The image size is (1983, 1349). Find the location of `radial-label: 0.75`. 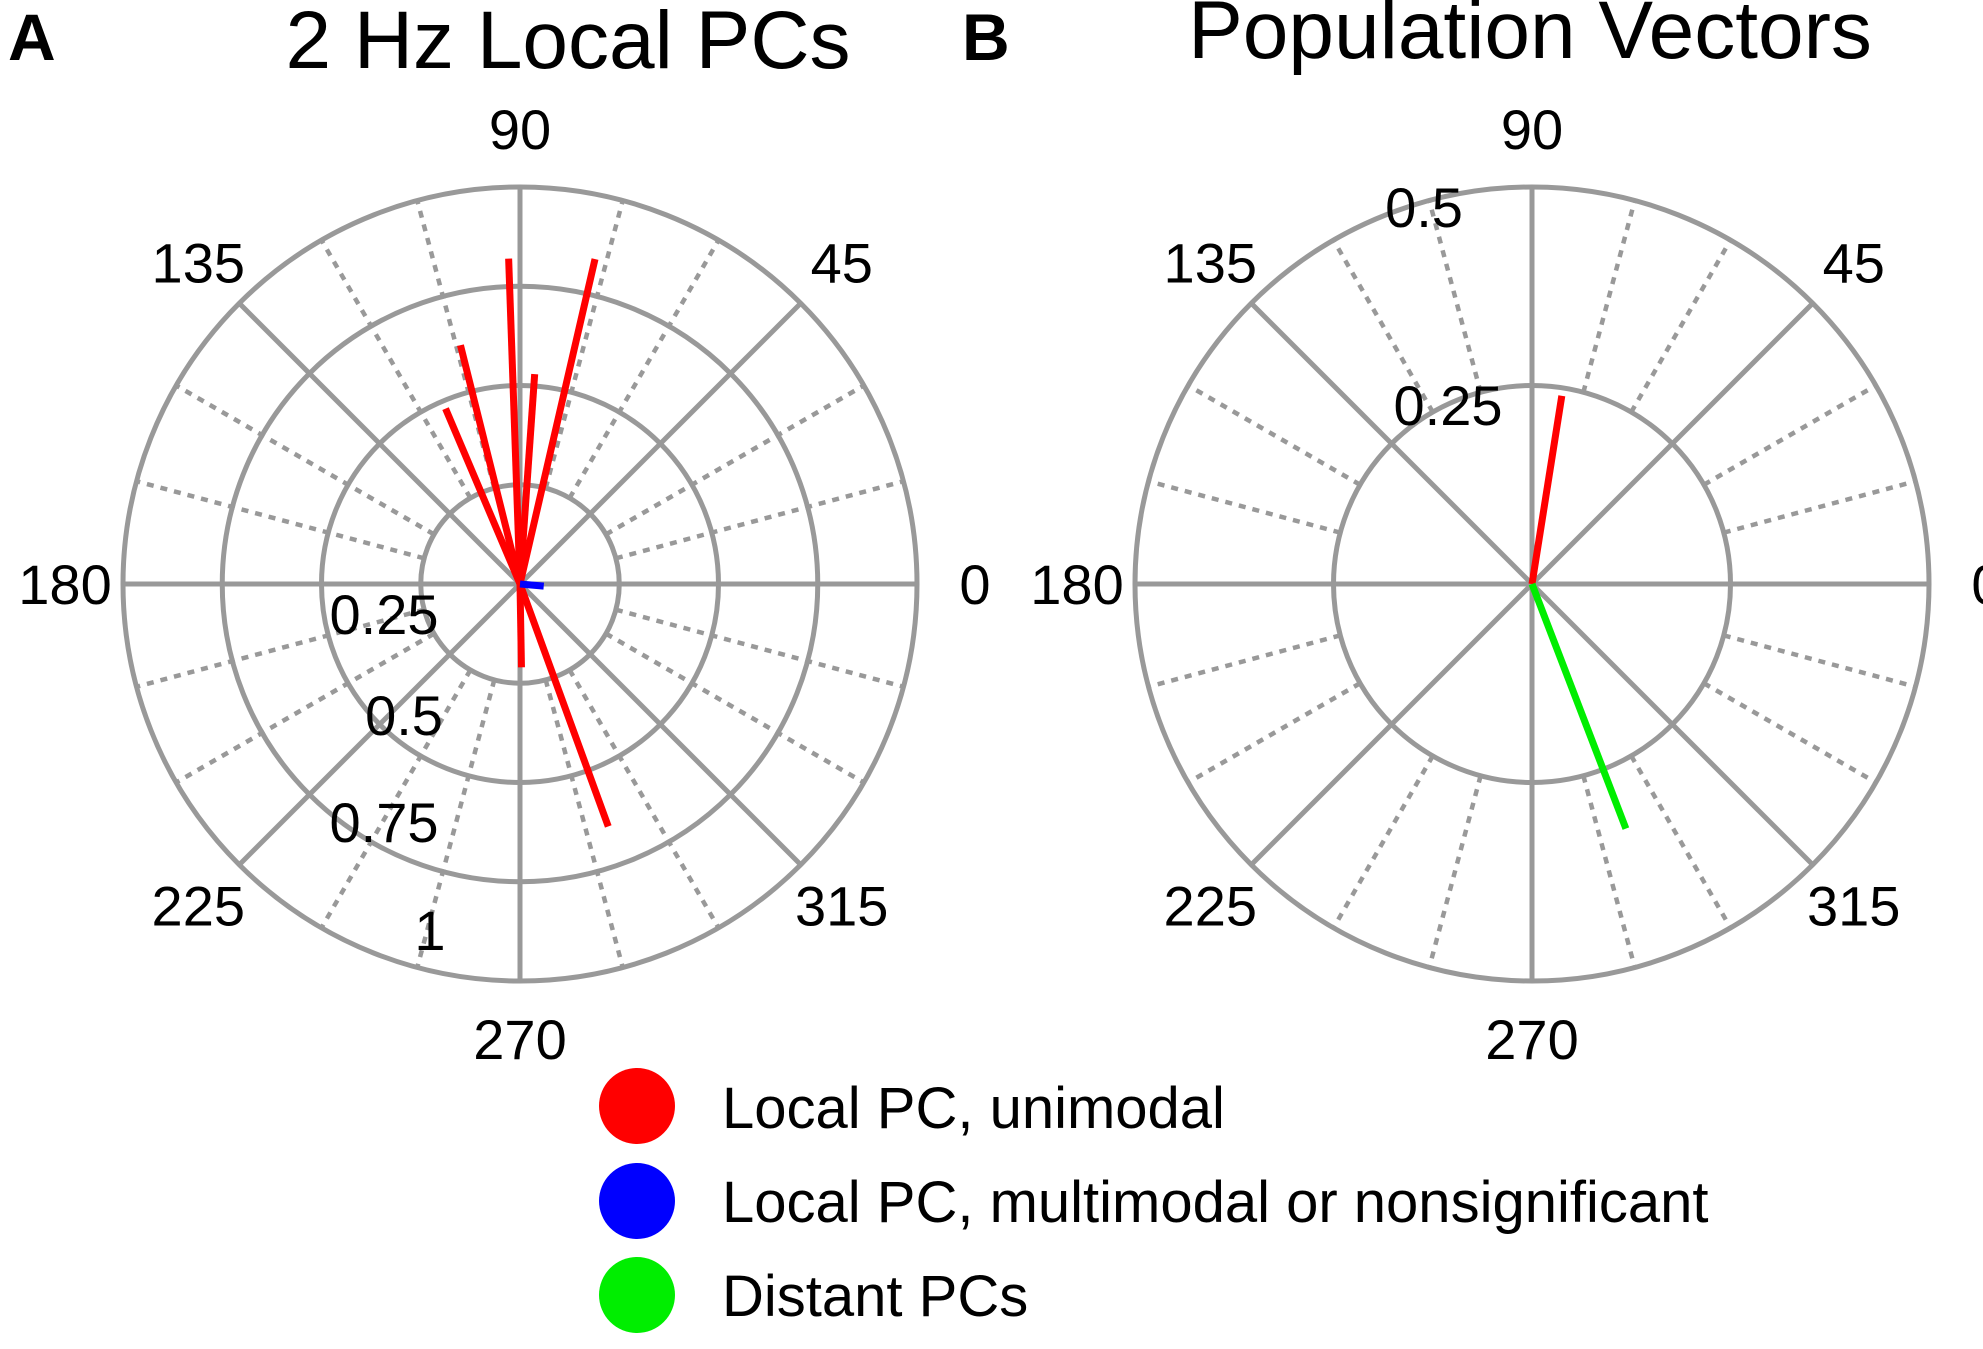

radial-label: 0.75 is located at coordinates (384, 822).